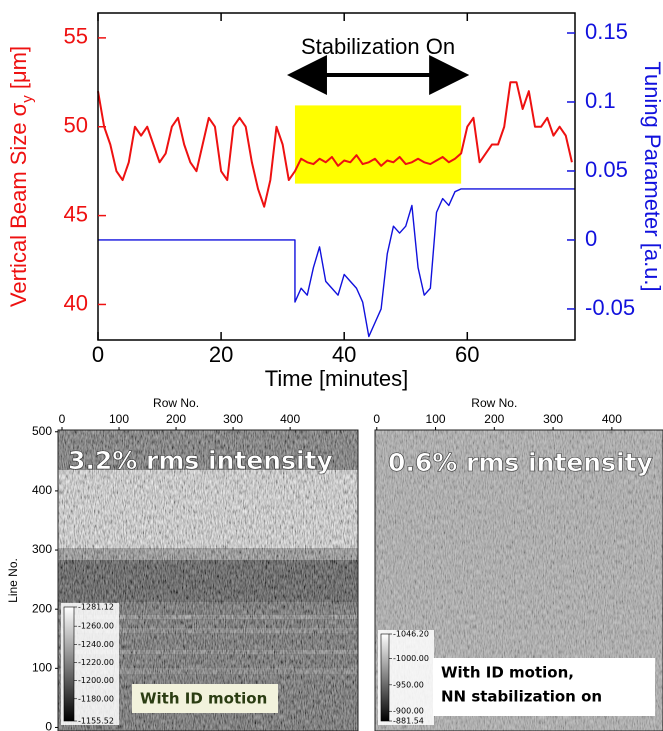  Describe the element at coordinates (200, 460) in the screenshot. I see `overlay-title: 3.2% rms intensity` at that location.